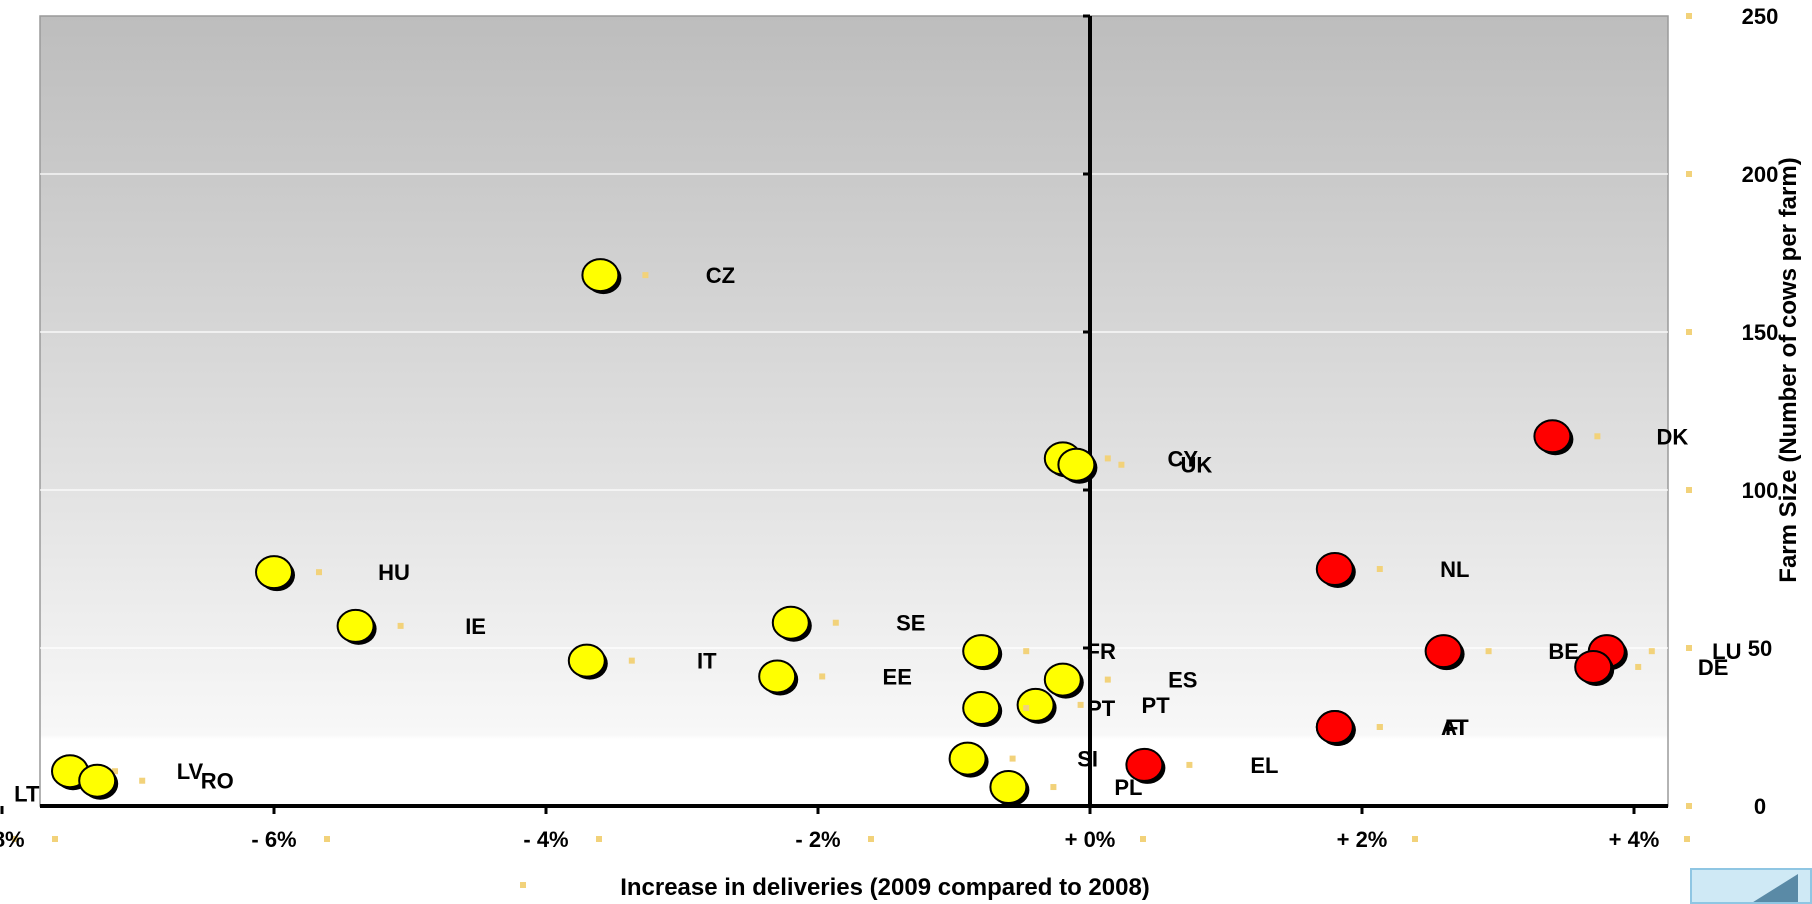 The height and width of the screenshot is (904, 1812). What do you see at coordinates (1774, 888) in the screenshot?
I see `arrow-left-icon` at bounding box center [1774, 888].